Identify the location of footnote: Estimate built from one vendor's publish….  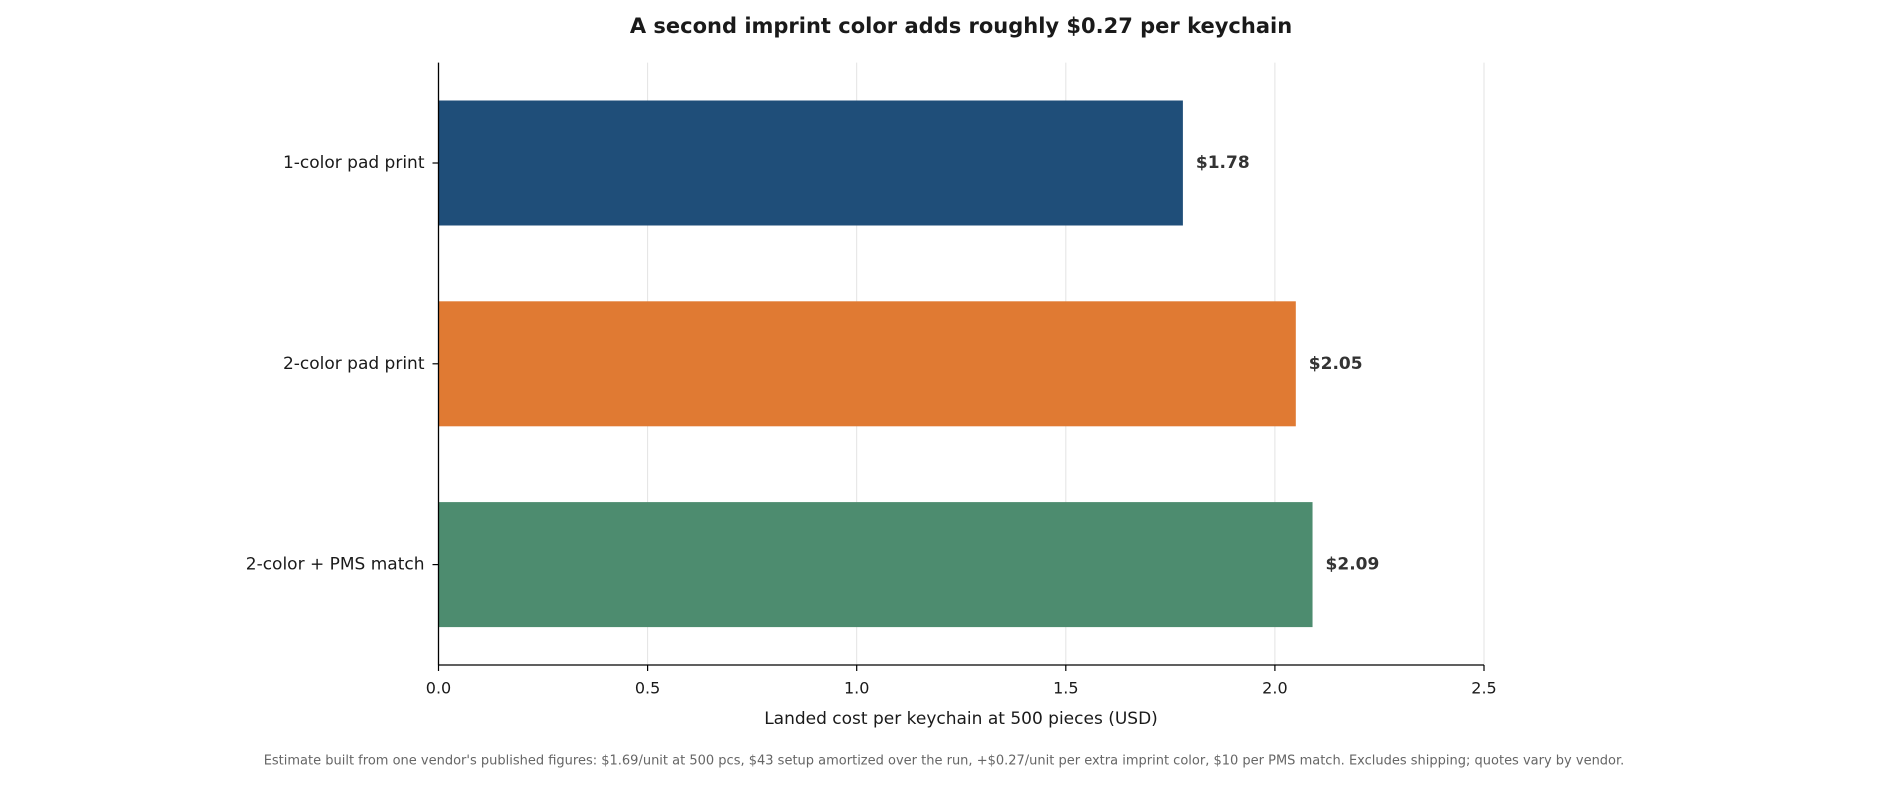
(944, 761).